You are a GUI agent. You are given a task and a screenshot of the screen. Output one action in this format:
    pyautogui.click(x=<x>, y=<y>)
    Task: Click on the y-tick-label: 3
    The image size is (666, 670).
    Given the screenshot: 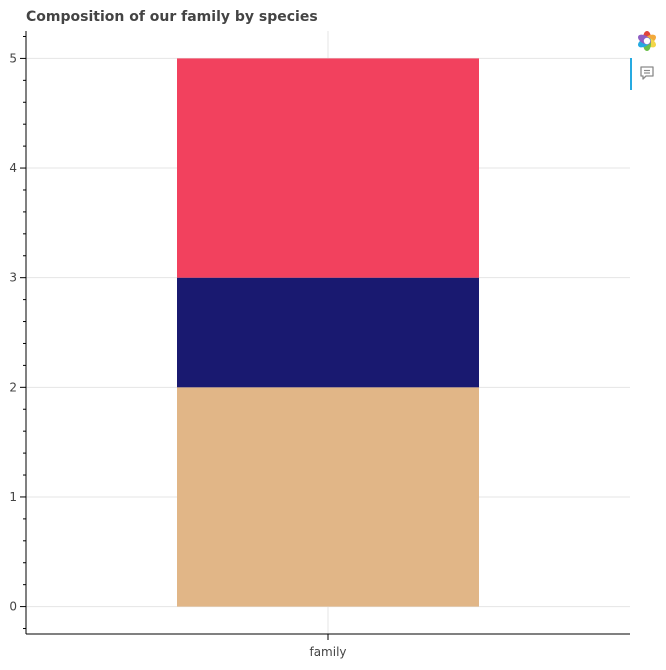 What is the action you would take?
    pyautogui.click(x=13, y=278)
    